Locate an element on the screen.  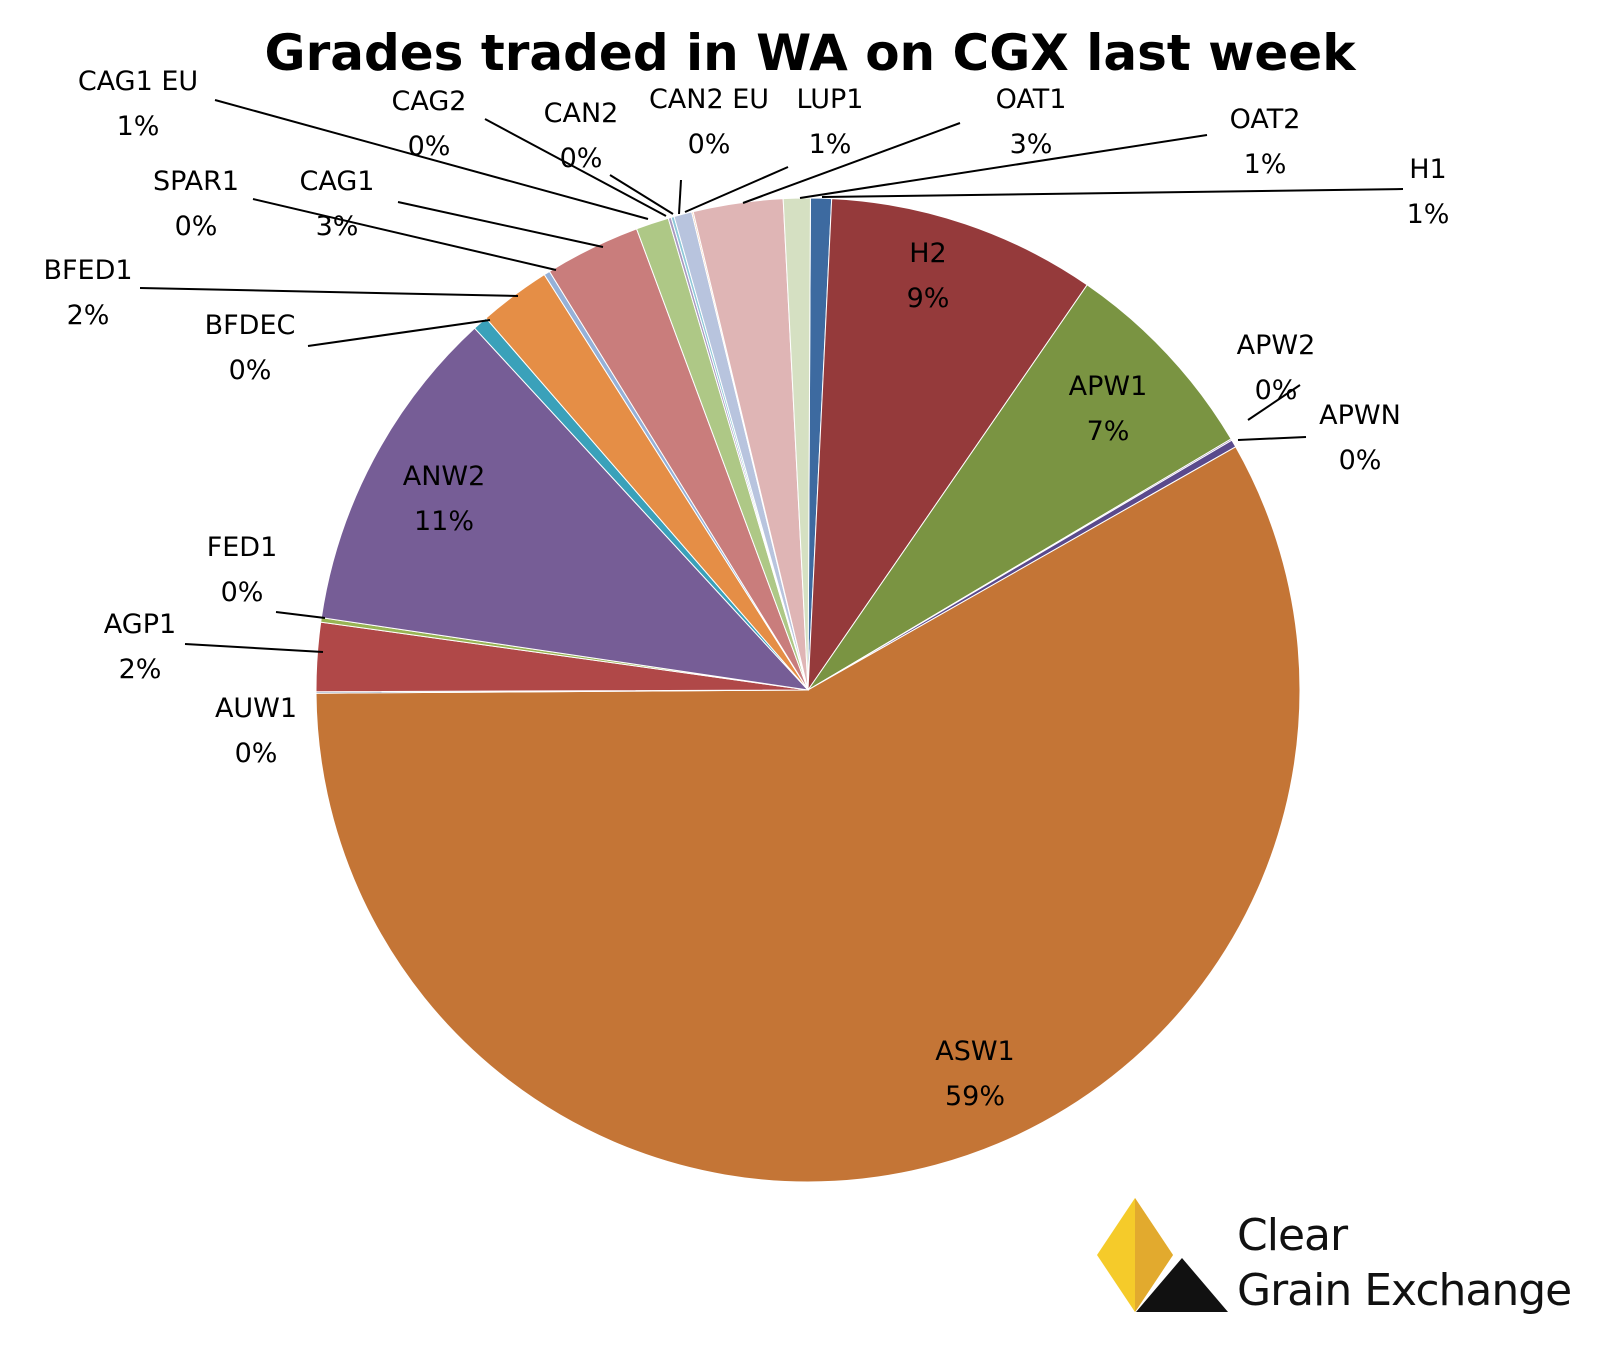
leader-line-can2 is located at coordinates (641, 194).